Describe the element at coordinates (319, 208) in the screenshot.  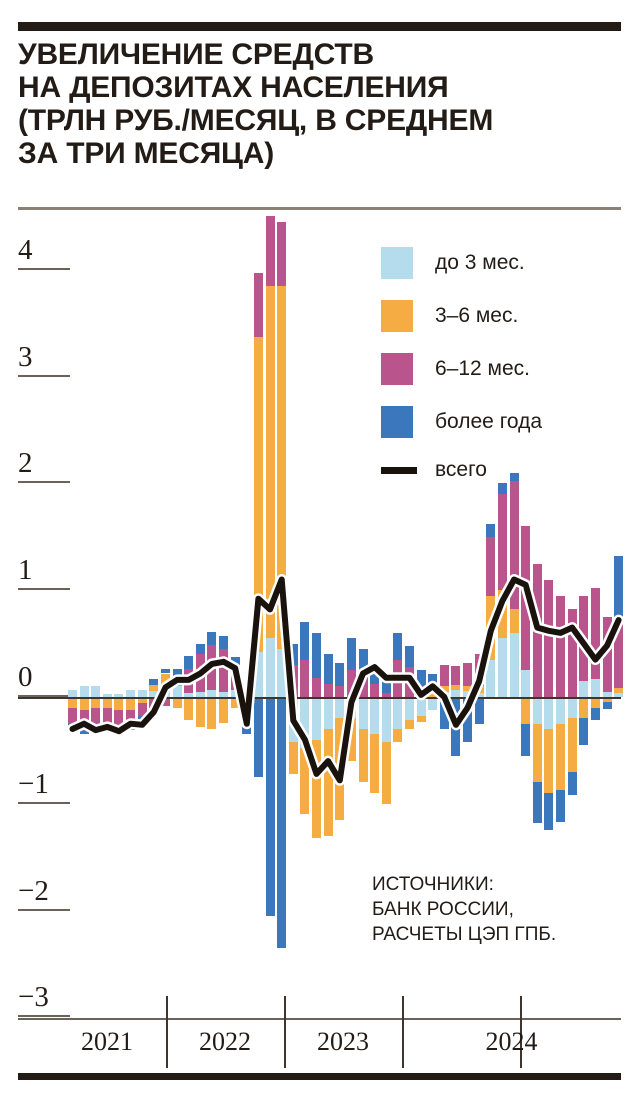
I see `title-divider-rule` at that location.